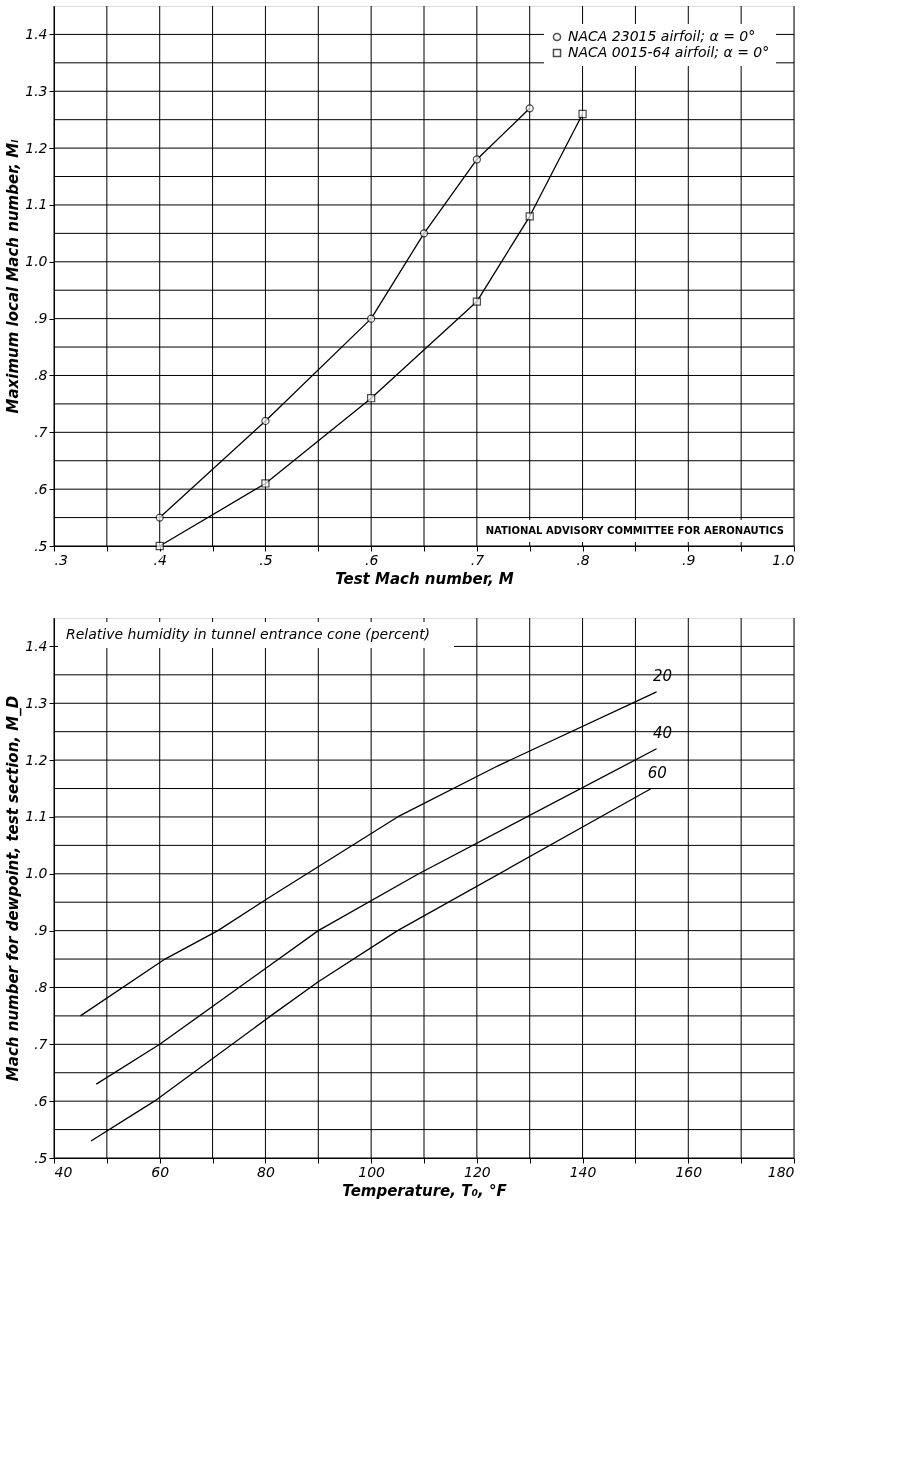 The height and width of the screenshot is (1479, 900). I want to click on legend-title: Relative humidity in tunnel entrance cone (percent), so click(248, 634).